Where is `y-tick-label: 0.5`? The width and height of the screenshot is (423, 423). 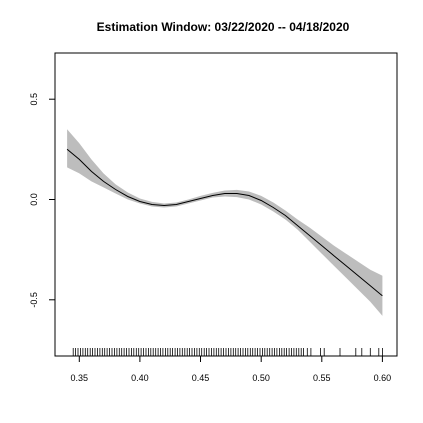 y-tick-label: 0.5 is located at coordinates (34, 99).